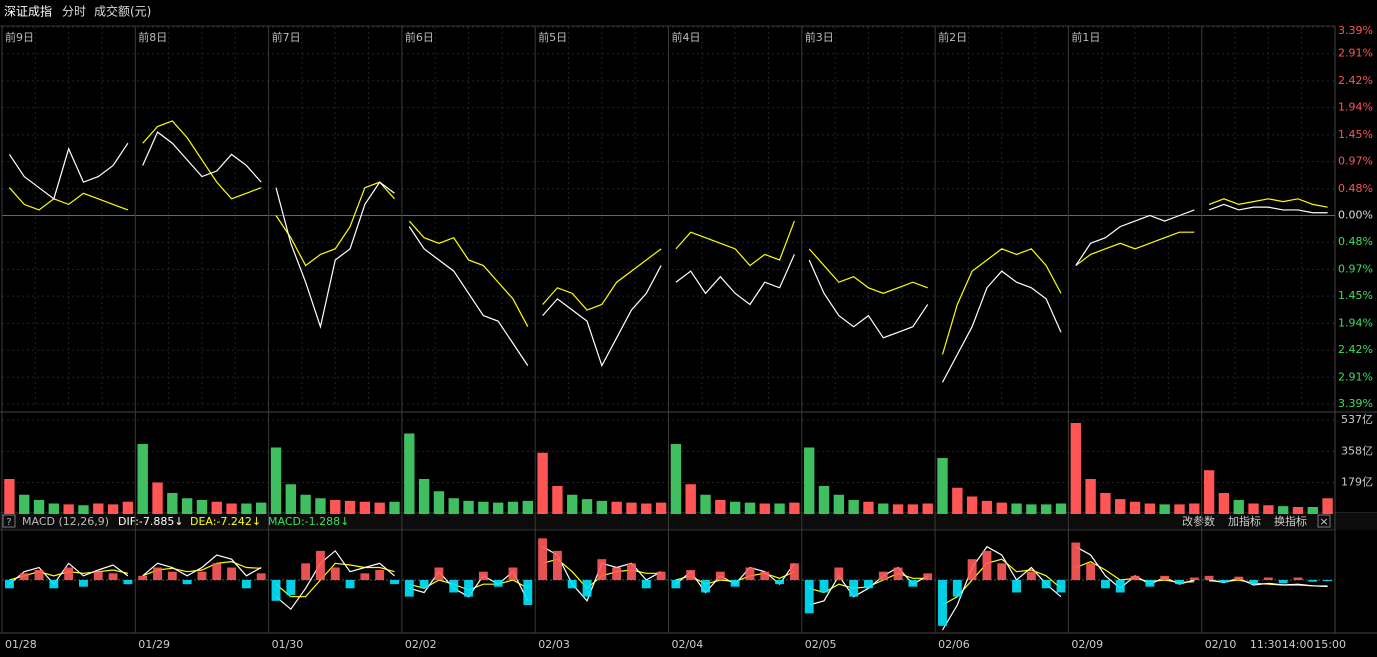 This screenshot has height=657, width=1377. Describe the element at coordinates (1355, 403) in the screenshot. I see `y-tick-label: 3.39%` at that location.